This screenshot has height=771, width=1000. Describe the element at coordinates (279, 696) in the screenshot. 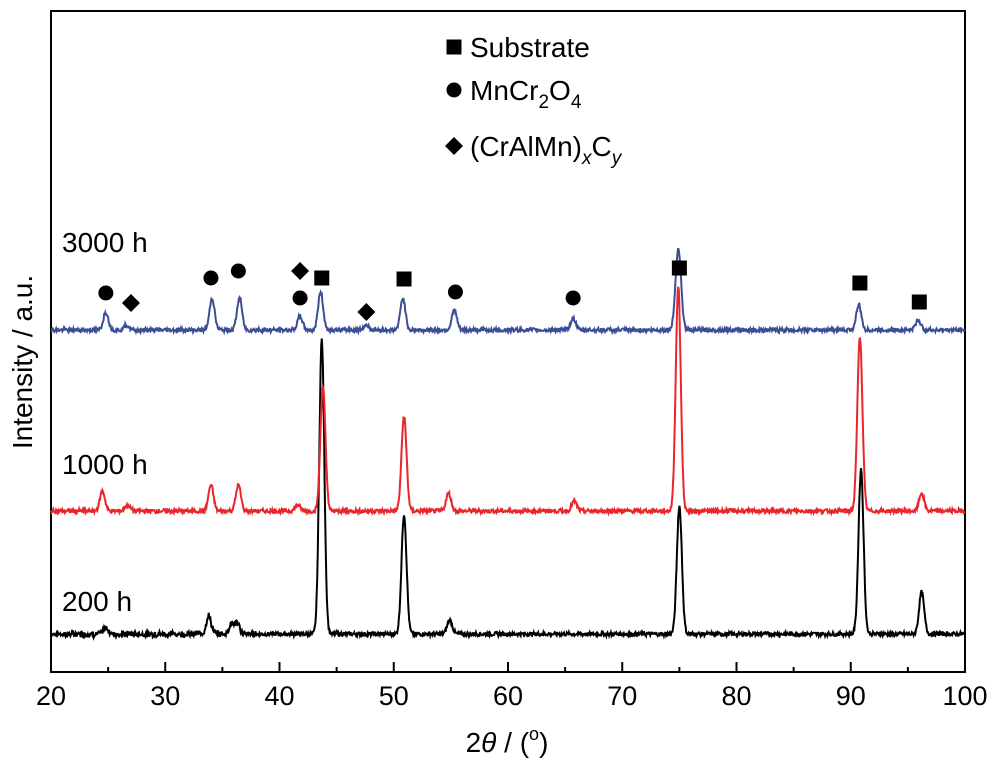

I see `x-tick-label: 40` at that location.